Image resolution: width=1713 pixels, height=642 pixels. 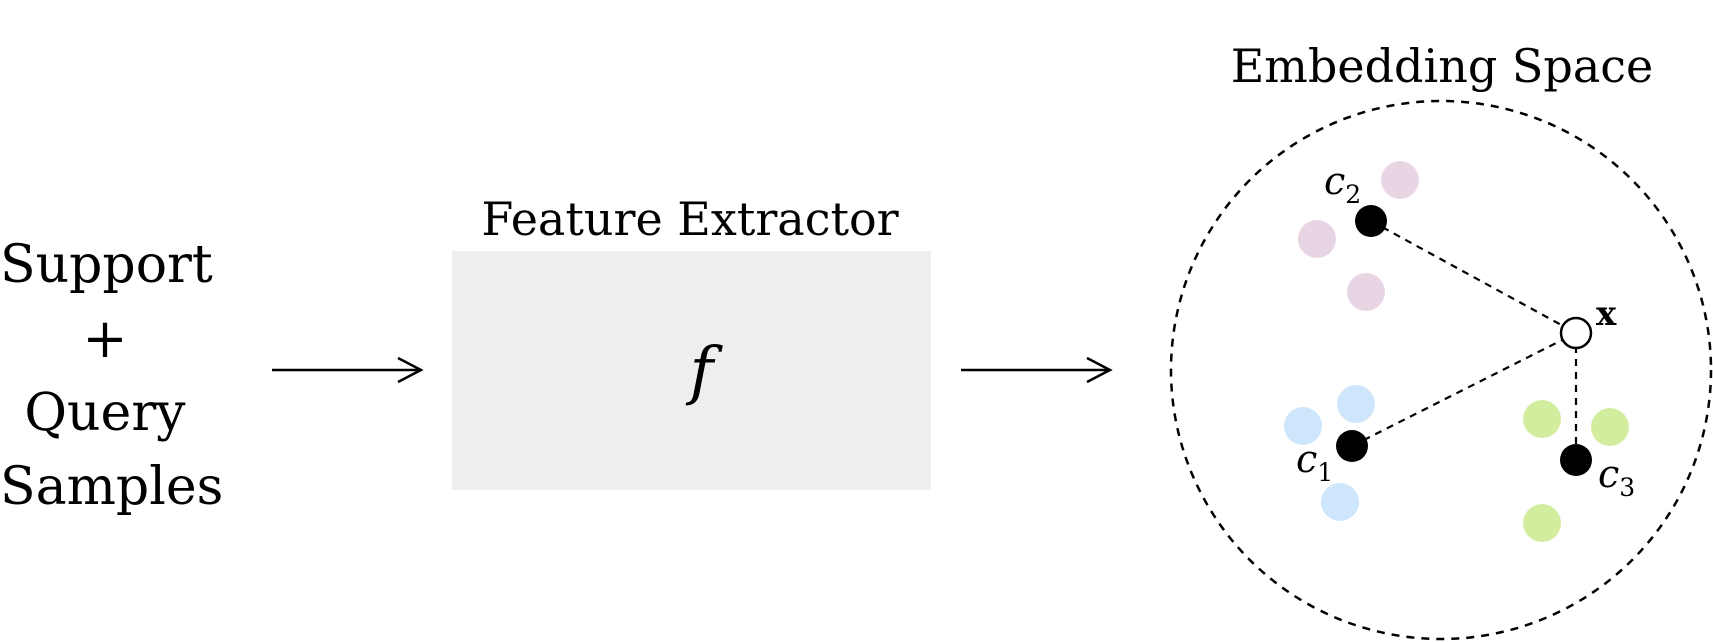 I want to click on centroid-c3-label: c3, so click(x=1616, y=477).